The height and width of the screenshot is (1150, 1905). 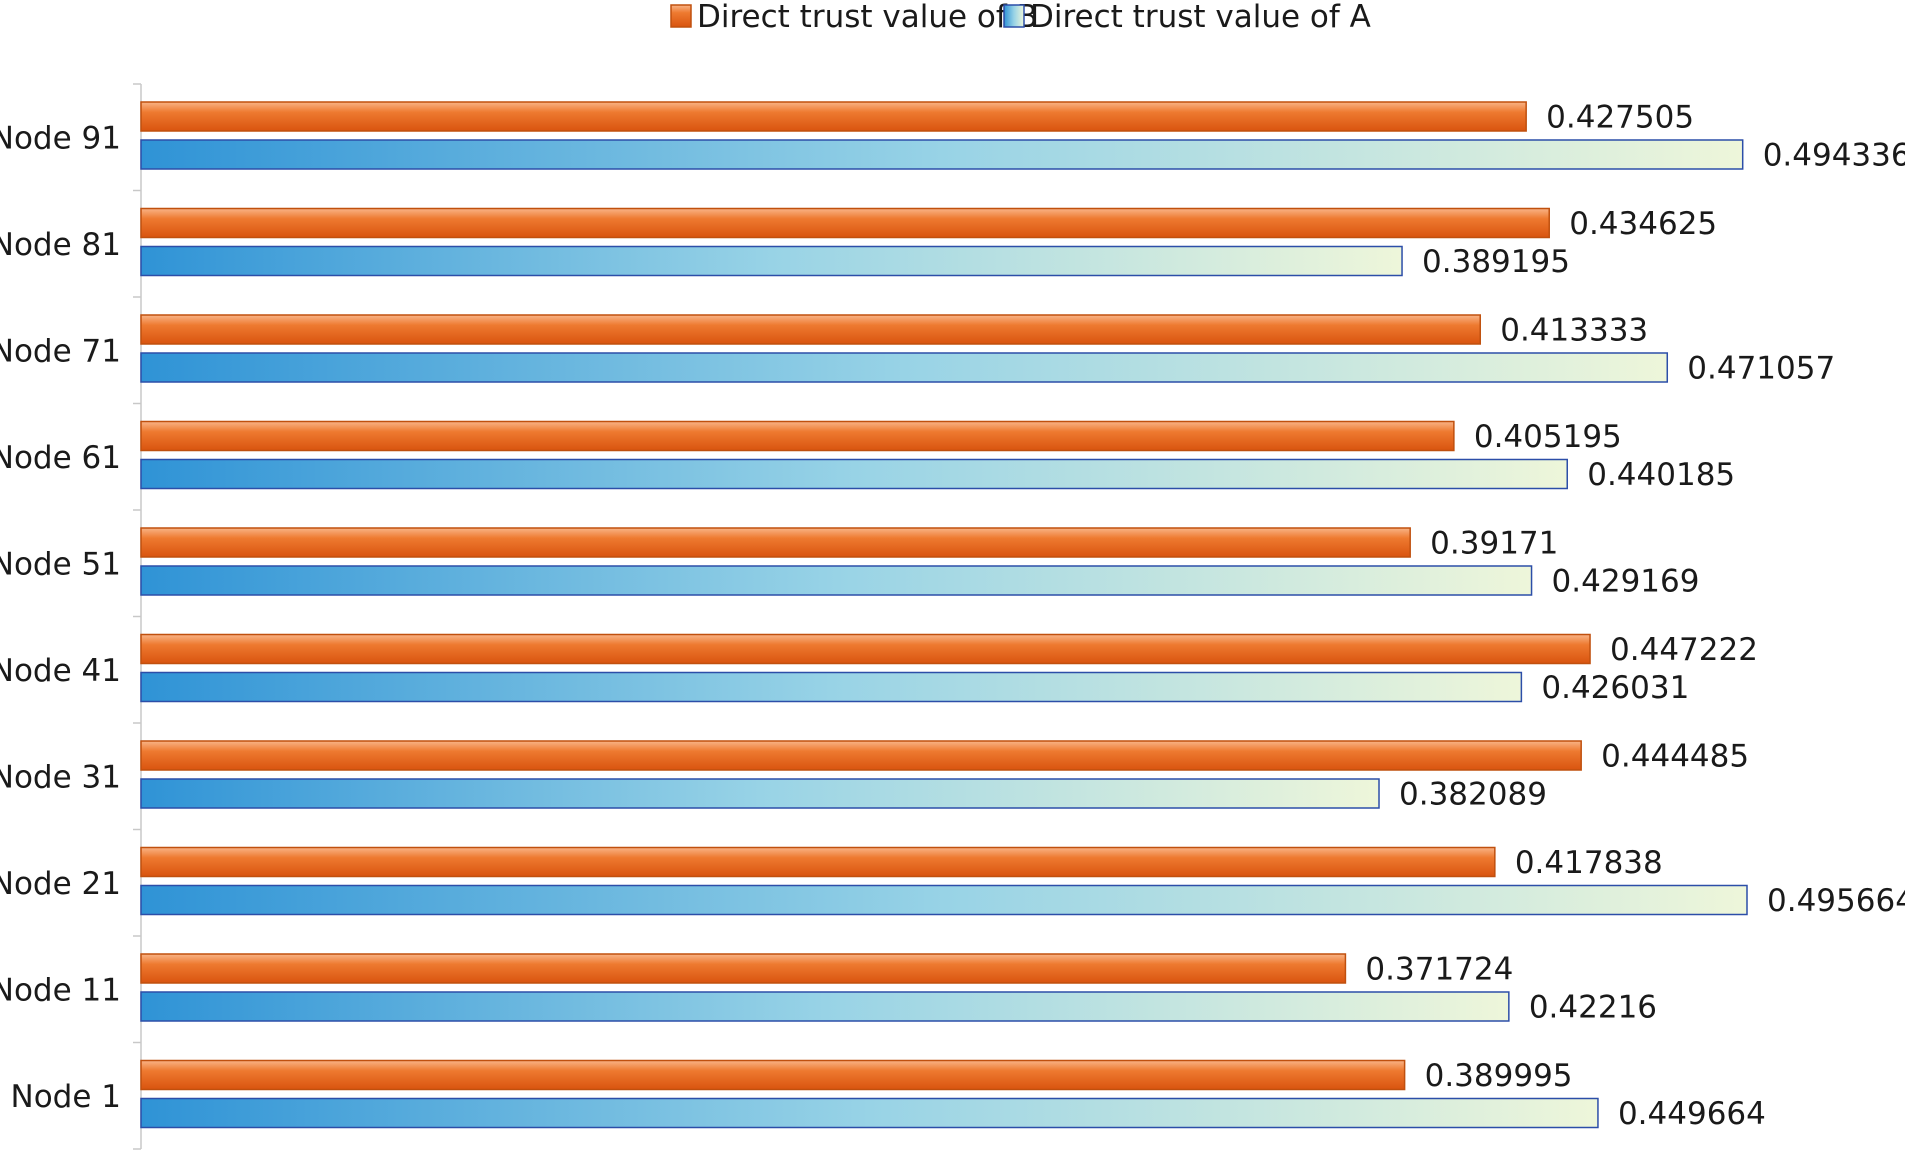 I want to click on data-label-b: 0.39171, so click(x=1494, y=544).